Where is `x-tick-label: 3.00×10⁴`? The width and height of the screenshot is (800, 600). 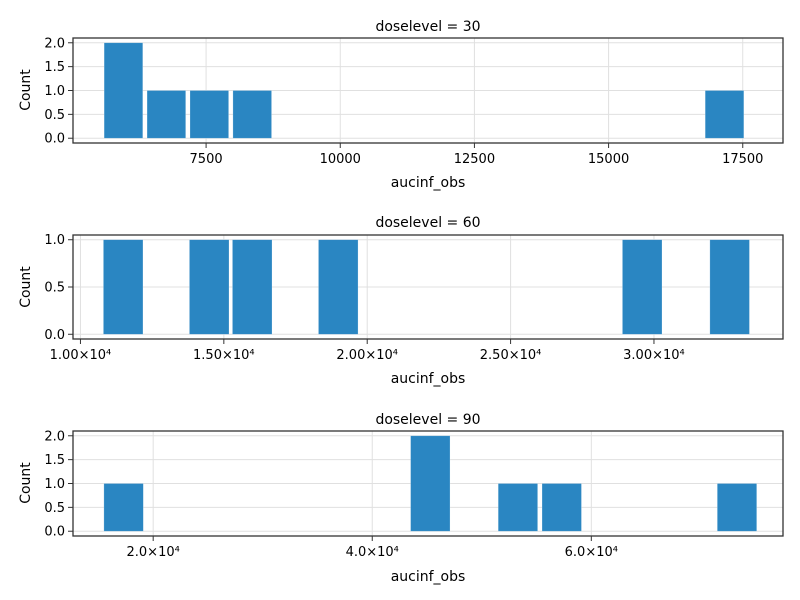
x-tick-label: 3.00×10⁴ is located at coordinates (654, 355).